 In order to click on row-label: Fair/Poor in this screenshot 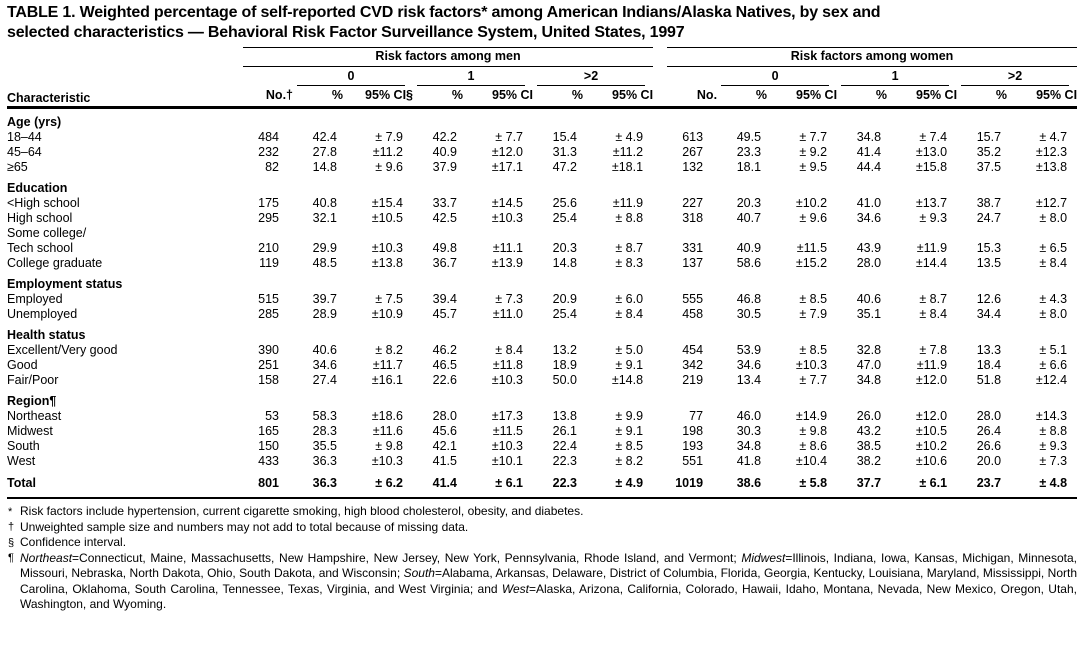, I will do `click(33, 380)`.